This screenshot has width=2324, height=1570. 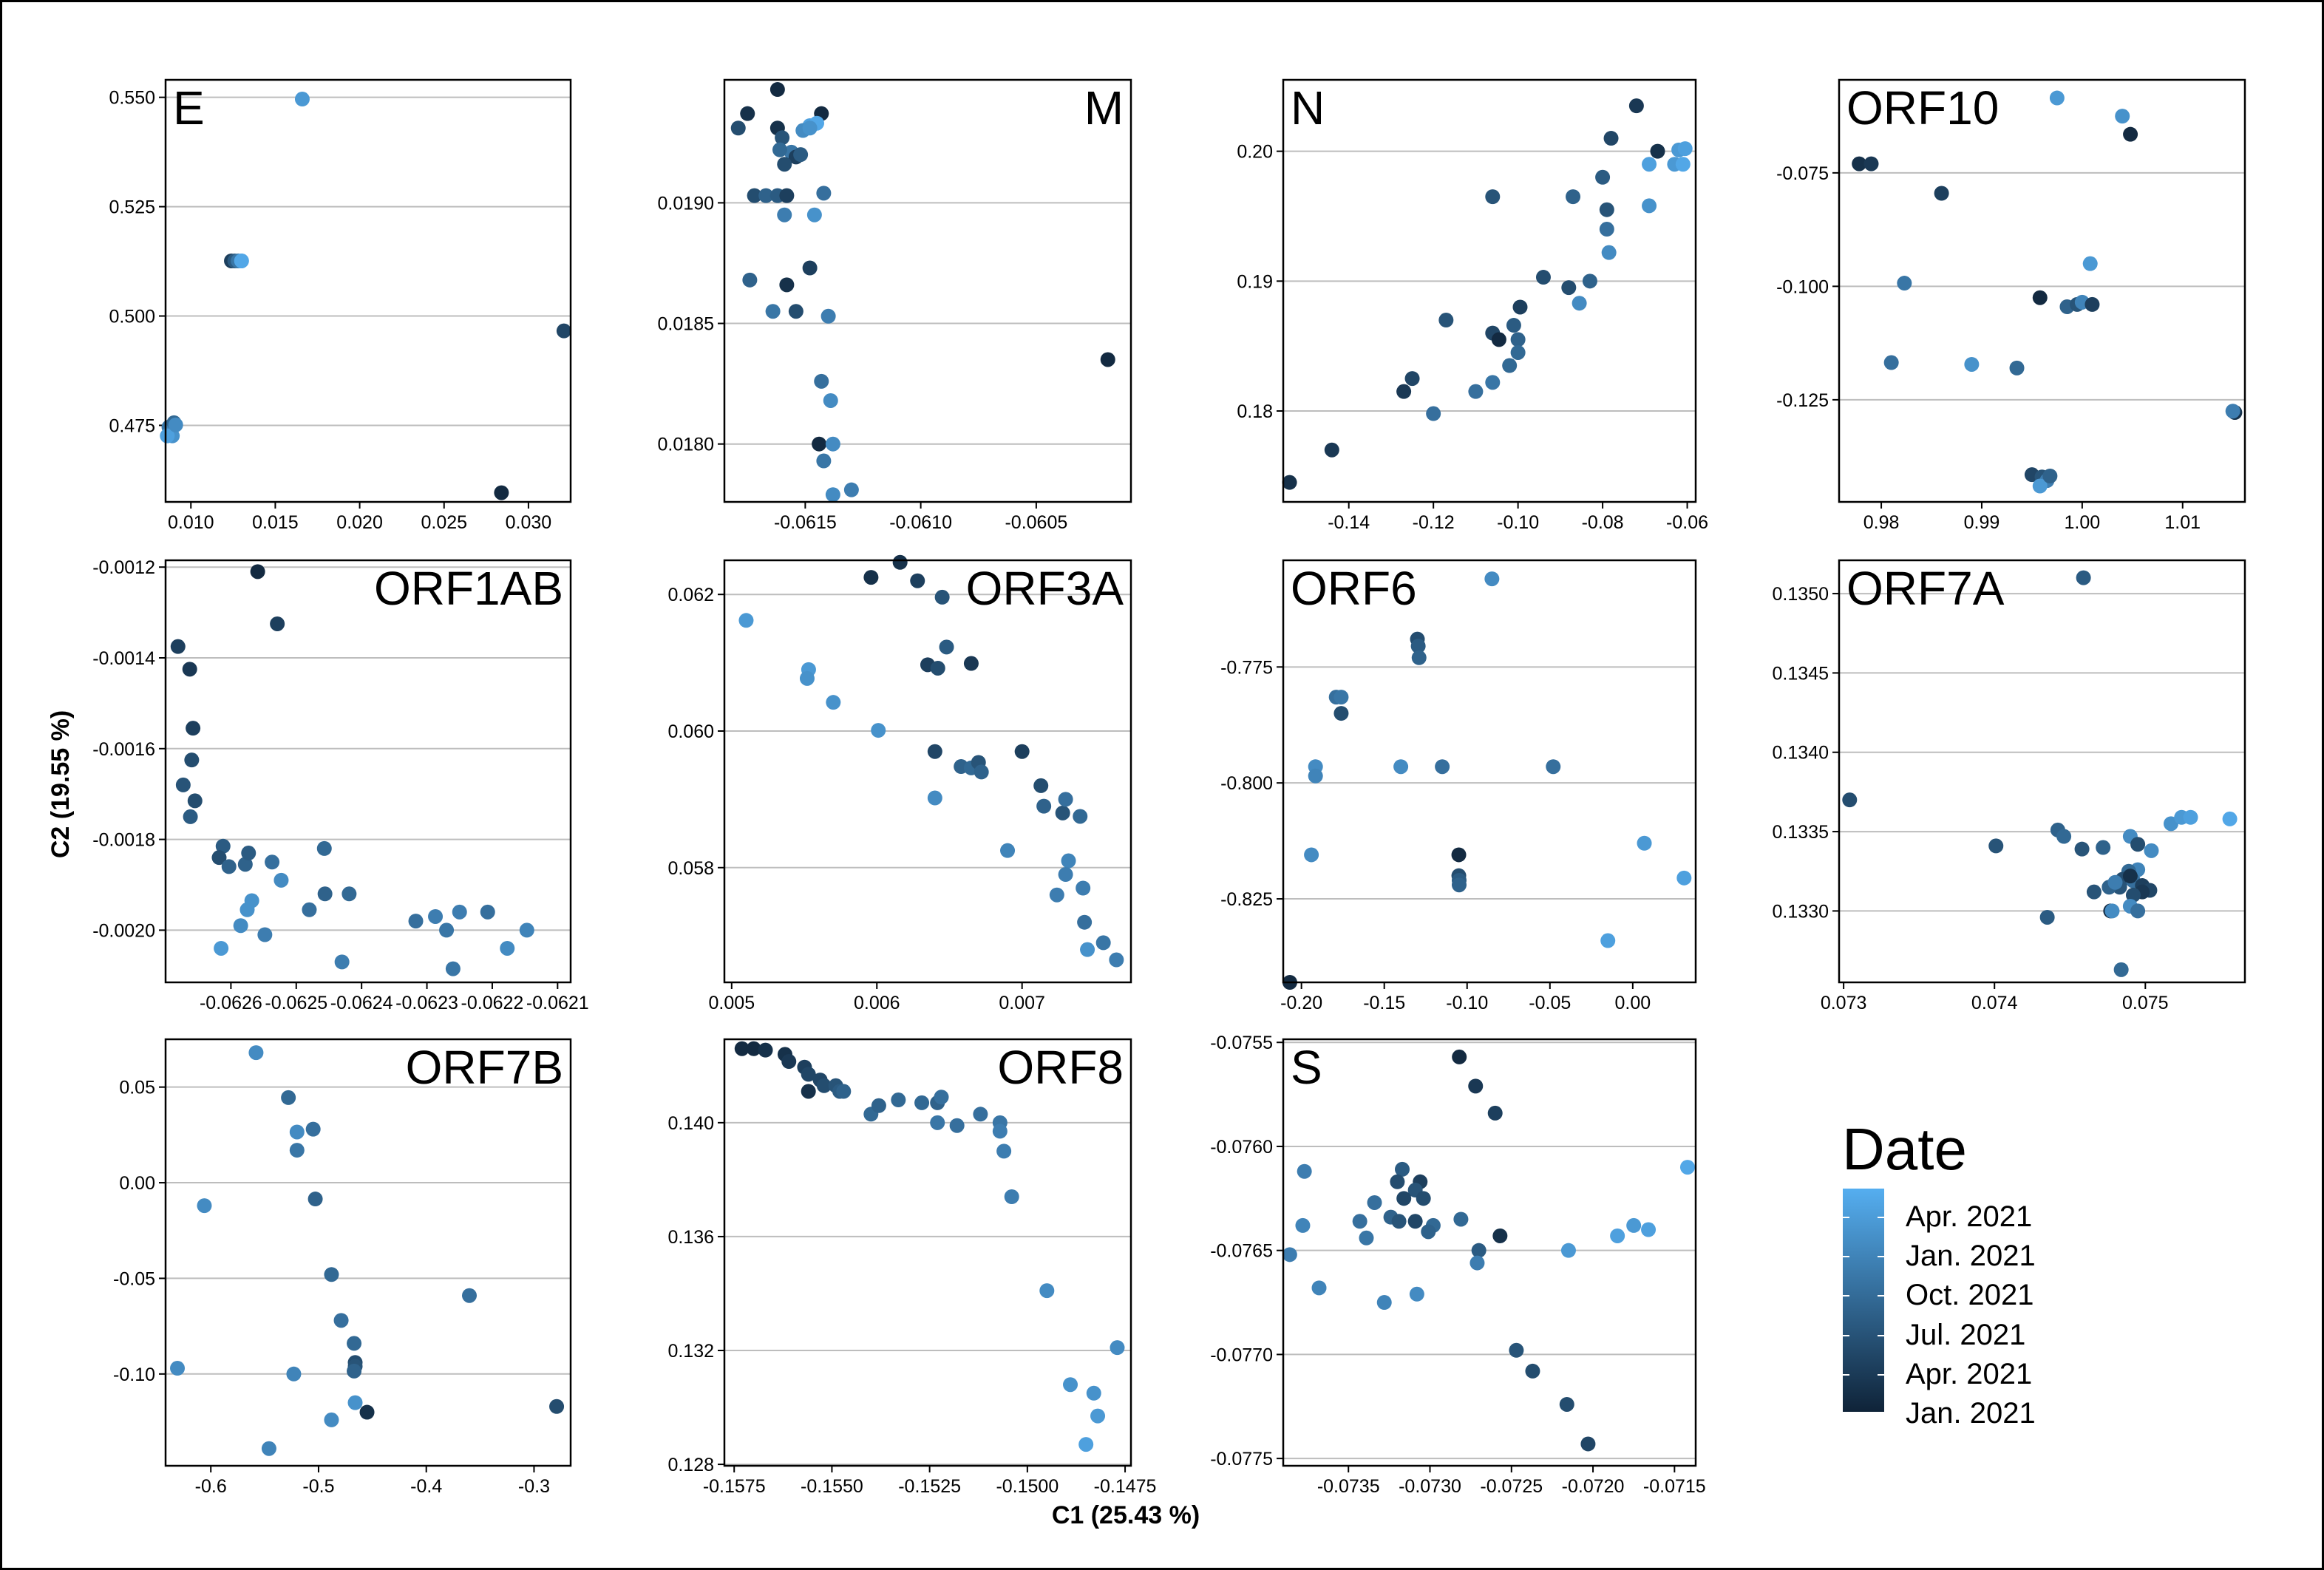 What do you see at coordinates (690, 1123) in the screenshot?
I see `y-tick-label: 0.140` at bounding box center [690, 1123].